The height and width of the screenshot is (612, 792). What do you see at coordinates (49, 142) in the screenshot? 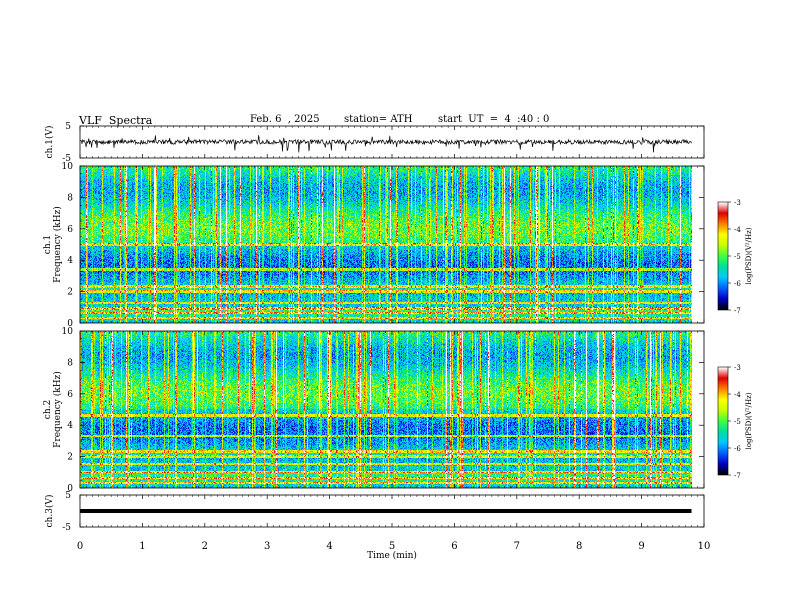
I see `waveform-ylabel: ch.1(V)` at bounding box center [49, 142].